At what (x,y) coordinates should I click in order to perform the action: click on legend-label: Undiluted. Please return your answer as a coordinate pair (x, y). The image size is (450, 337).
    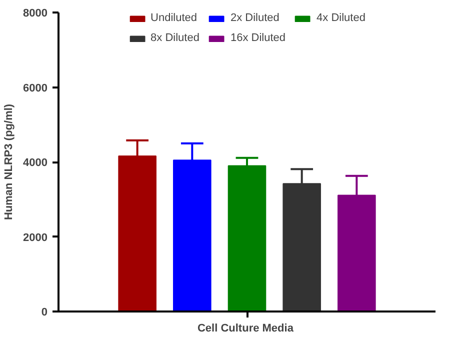
    Looking at the image, I should click on (174, 18).